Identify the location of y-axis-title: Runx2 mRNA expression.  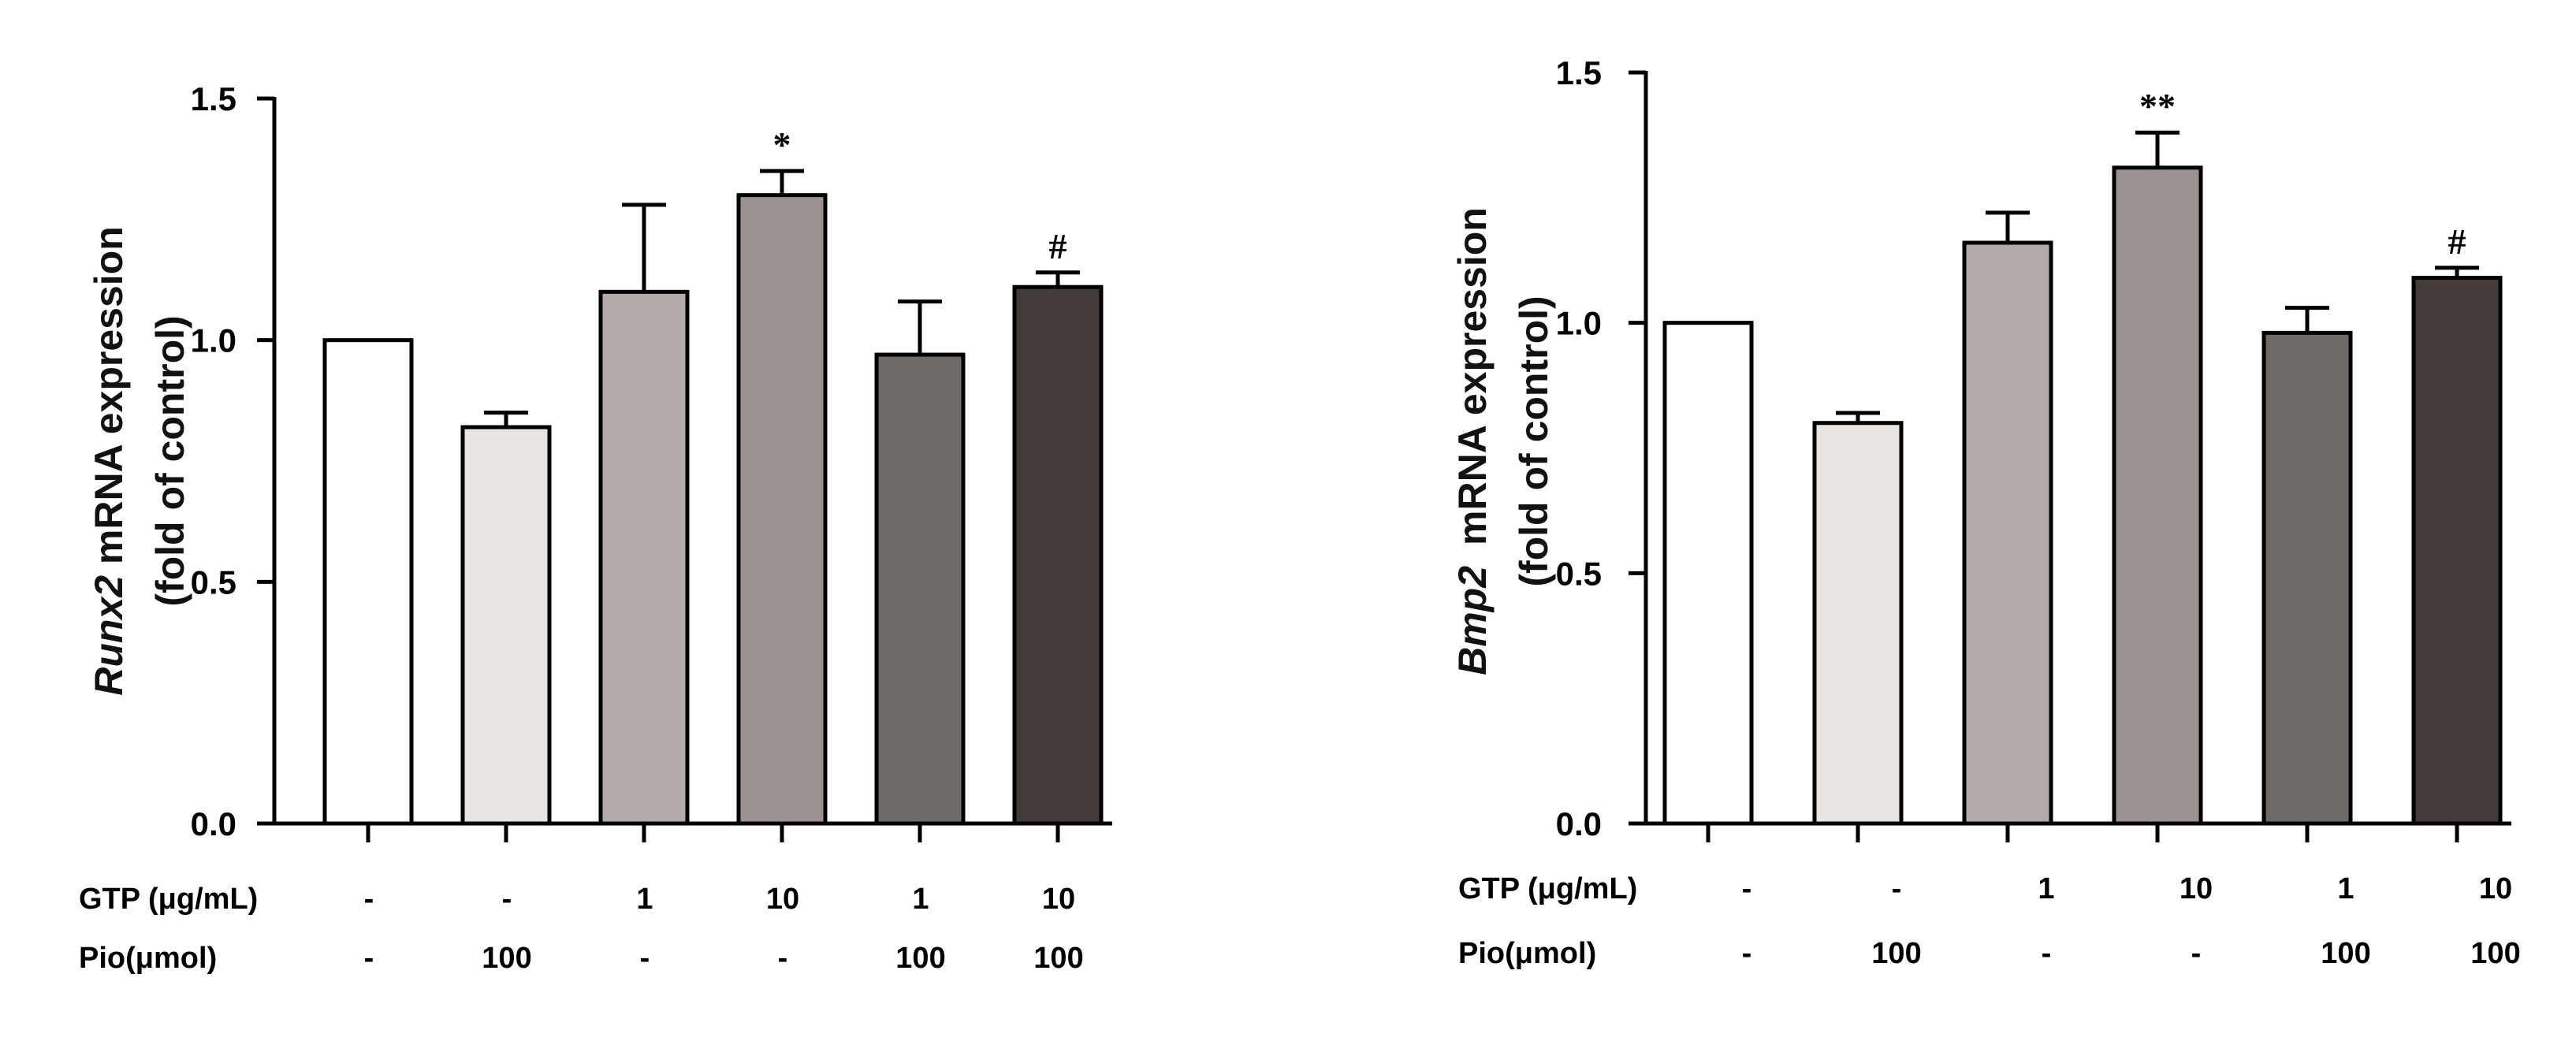
(109, 461).